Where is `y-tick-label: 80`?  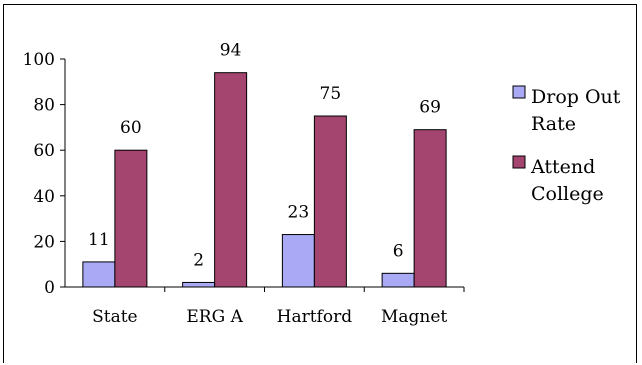 y-tick-label: 80 is located at coordinates (44, 106).